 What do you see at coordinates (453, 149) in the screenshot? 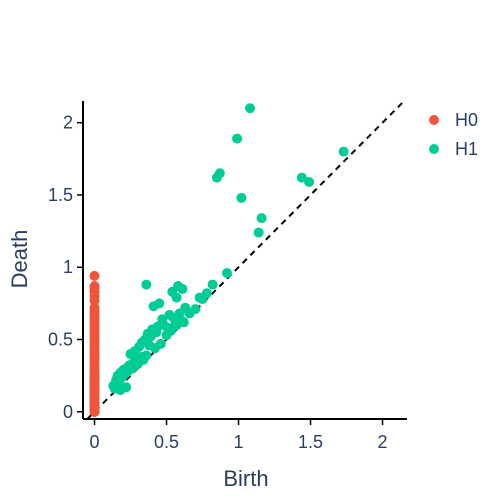
I see `legend-item-h1: H1` at bounding box center [453, 149].